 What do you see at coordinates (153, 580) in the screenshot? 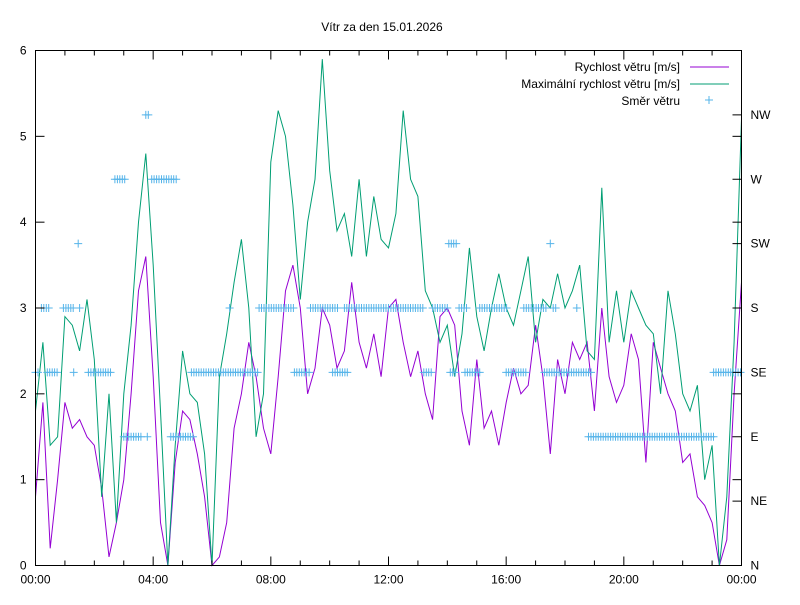
I see `x-tick-label: 04:00` at bounding box center [153, 580].